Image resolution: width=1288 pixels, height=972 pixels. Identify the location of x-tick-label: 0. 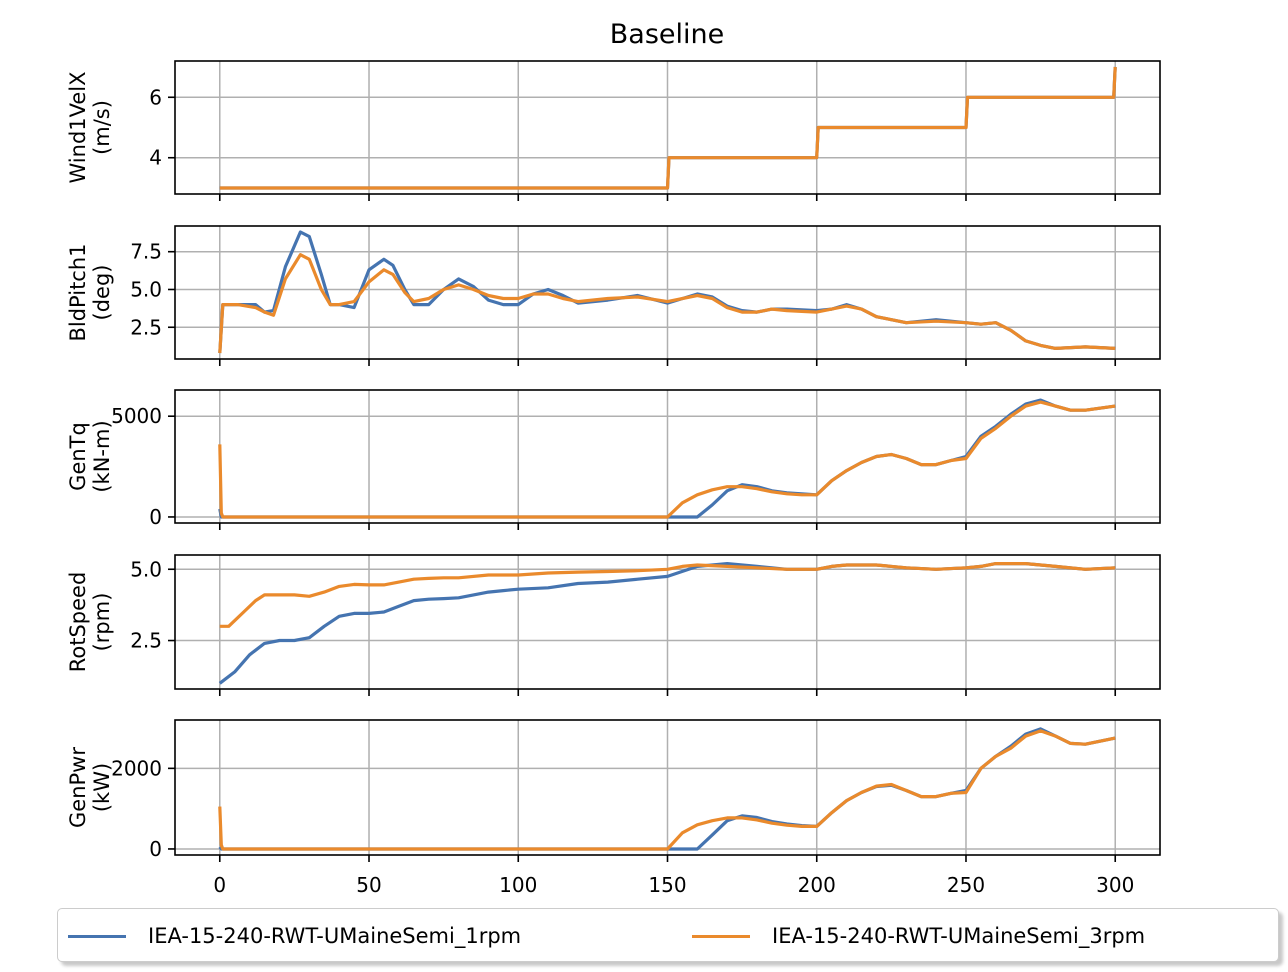
(219, 885).